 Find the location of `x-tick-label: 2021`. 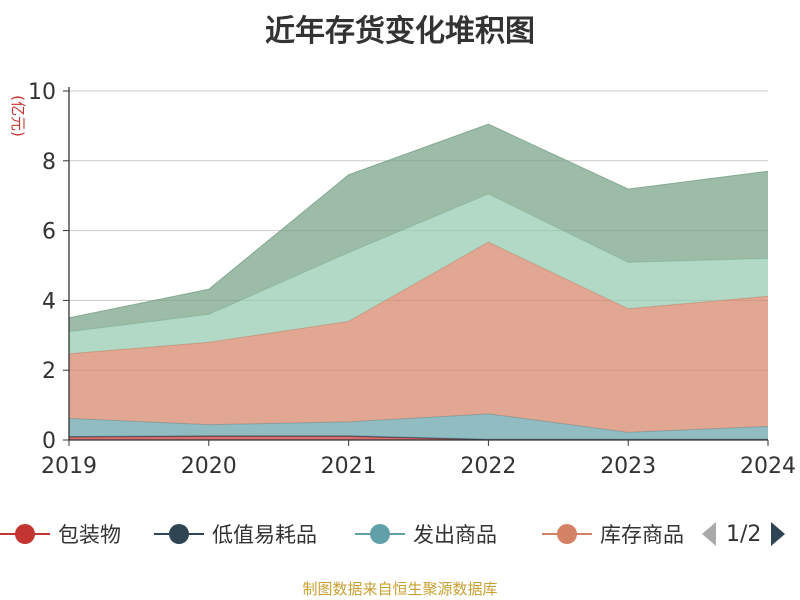

x-tick-label: 2021 is located at coordinates (349, 466).